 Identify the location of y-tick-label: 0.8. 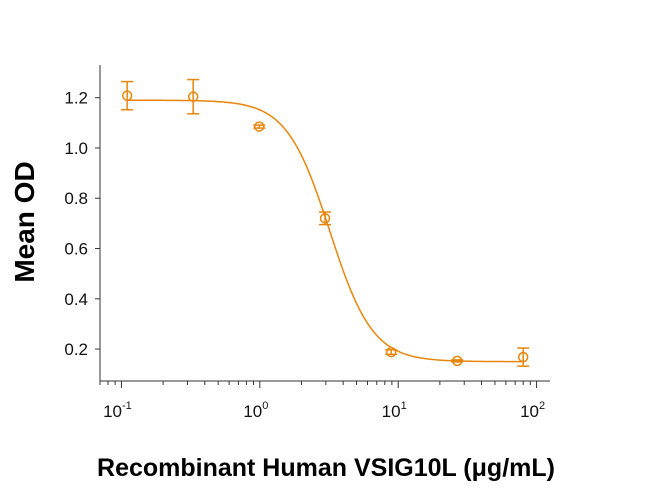
(76, 198).